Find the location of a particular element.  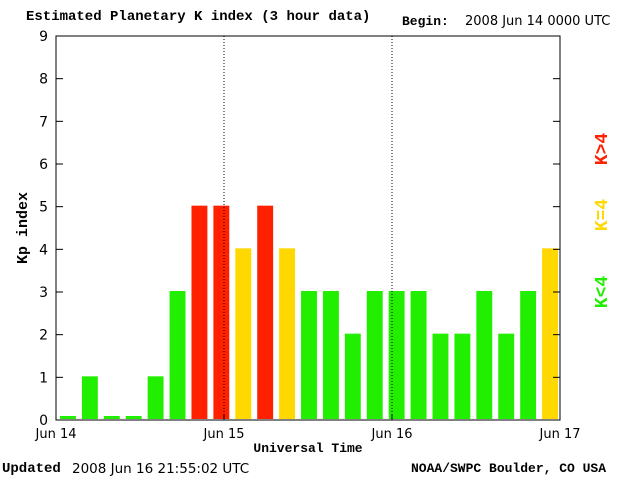

updated-value: 2008 Jun 16 21:55:02 UTC is located at coordinates (161, 469).